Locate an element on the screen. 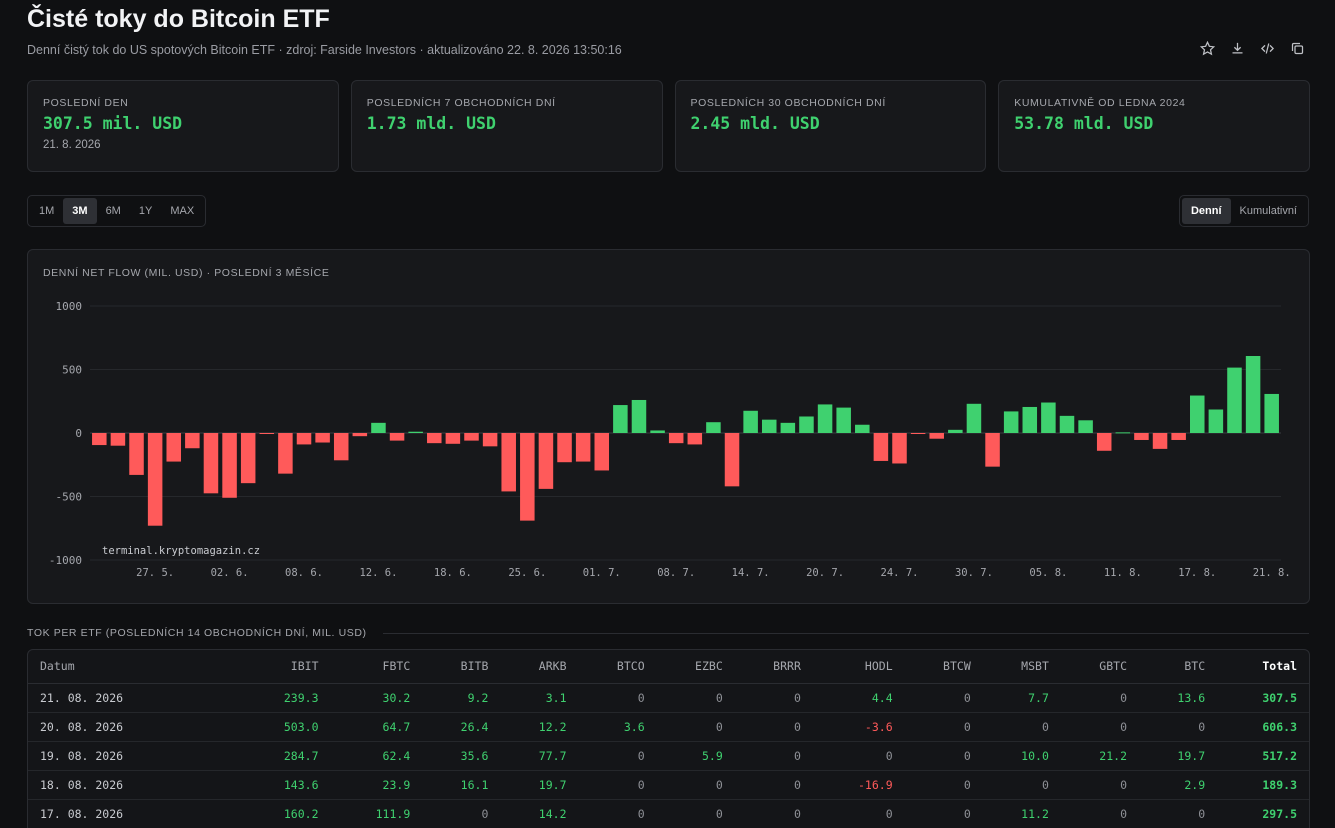  cell-value: 2.9 is located at coordinates (1178, 785).